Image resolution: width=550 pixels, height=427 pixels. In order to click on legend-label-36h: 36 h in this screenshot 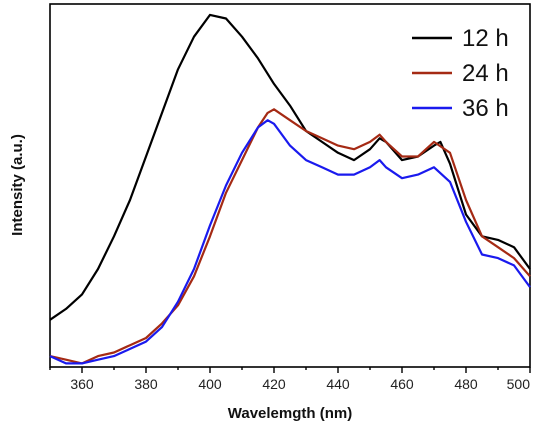, I will do `click(485, 108)`.